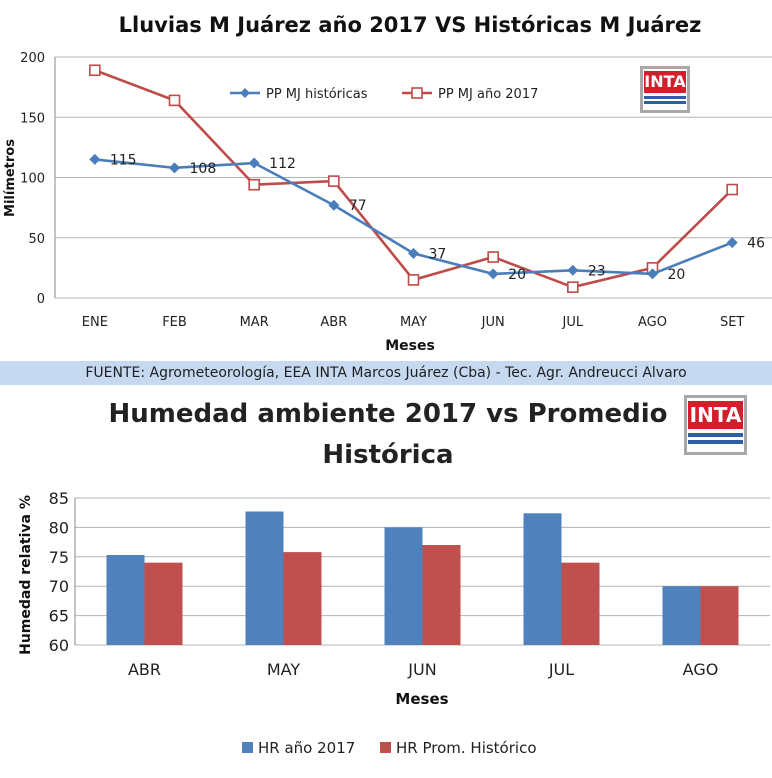  I want to click on x-tick-label: MAR, so click(254, 322).